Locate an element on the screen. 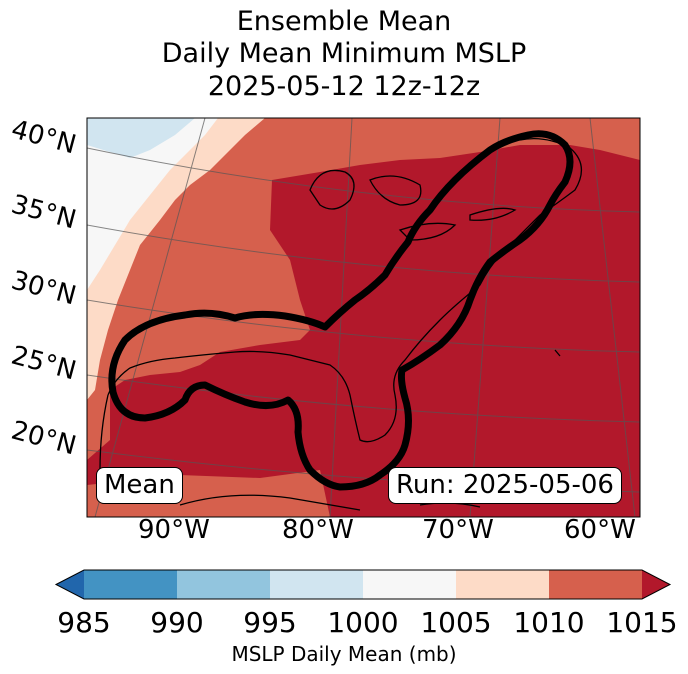  colorbar-extend-high is located at coordinates (656, 584).